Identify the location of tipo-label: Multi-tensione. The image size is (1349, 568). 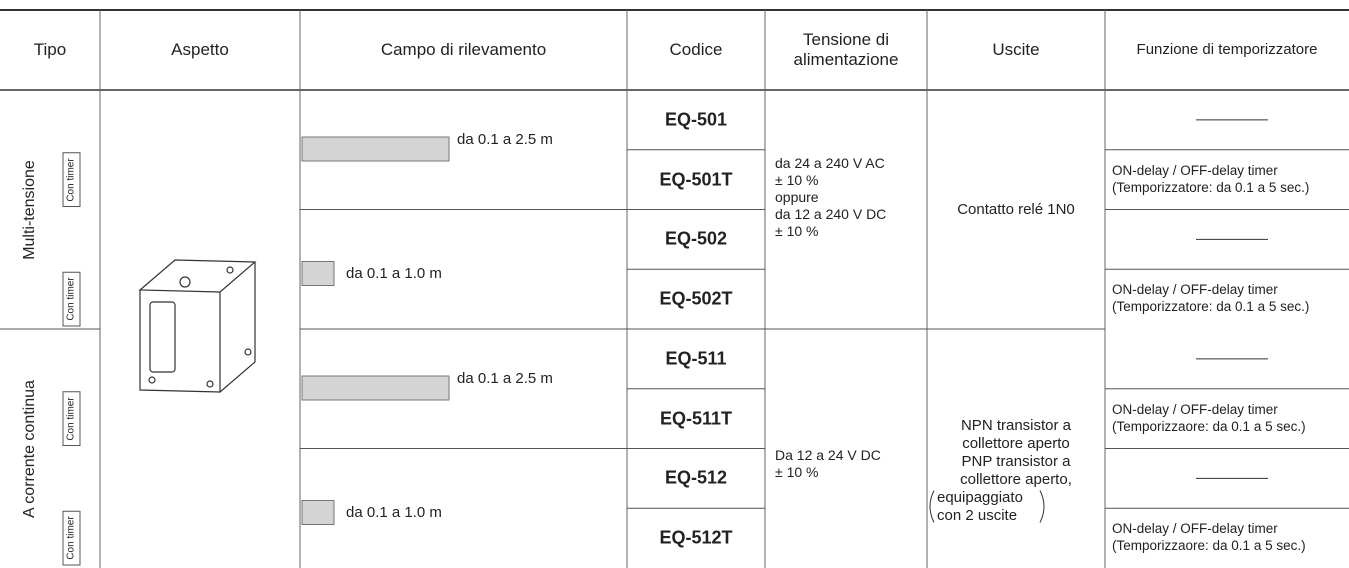
(29, 209).